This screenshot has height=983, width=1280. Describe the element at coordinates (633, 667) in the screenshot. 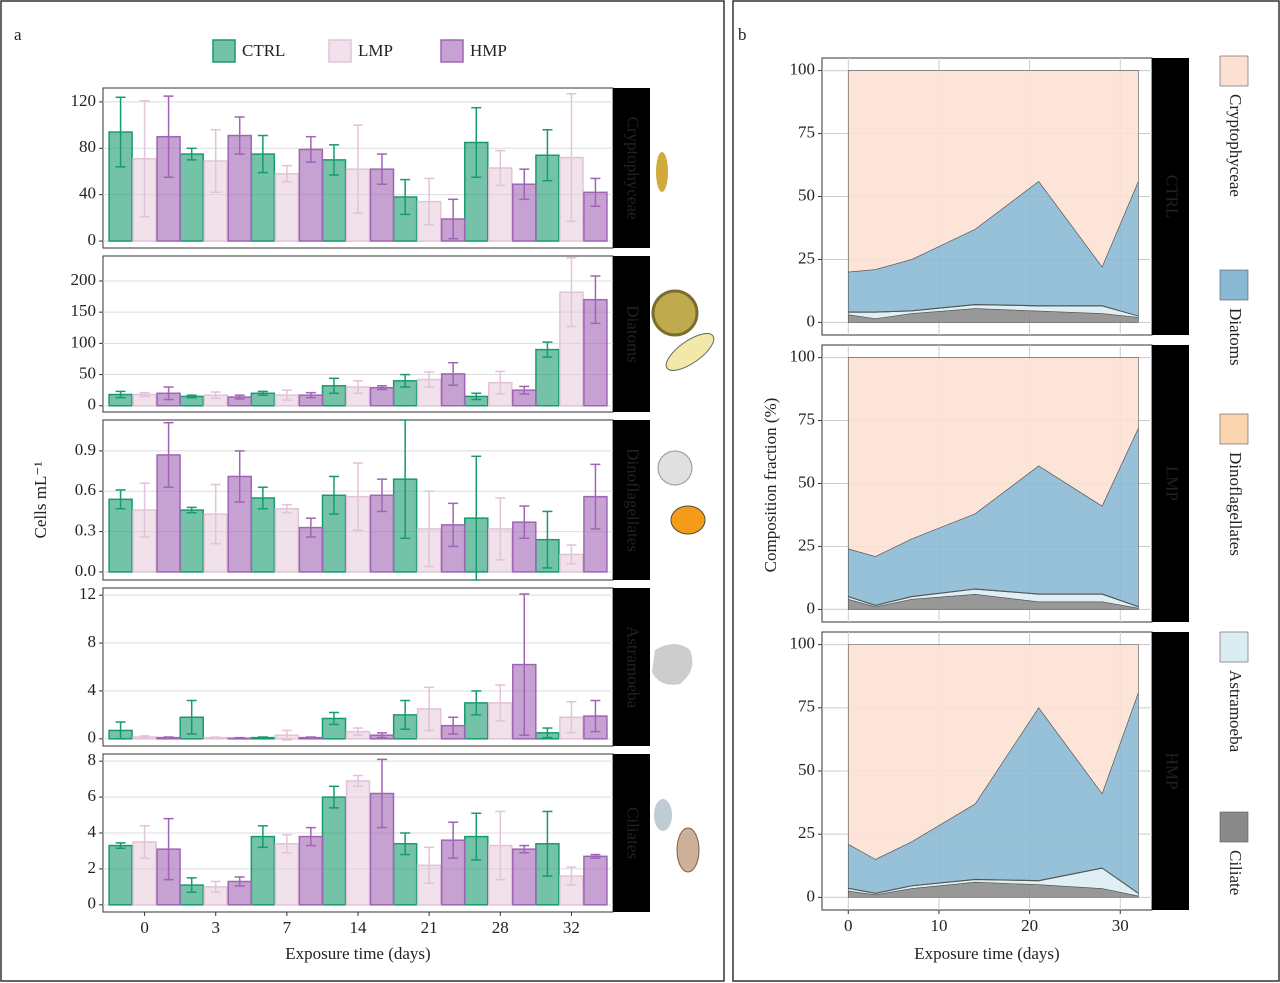

I see `strip-label: Astramoeba` at that location.